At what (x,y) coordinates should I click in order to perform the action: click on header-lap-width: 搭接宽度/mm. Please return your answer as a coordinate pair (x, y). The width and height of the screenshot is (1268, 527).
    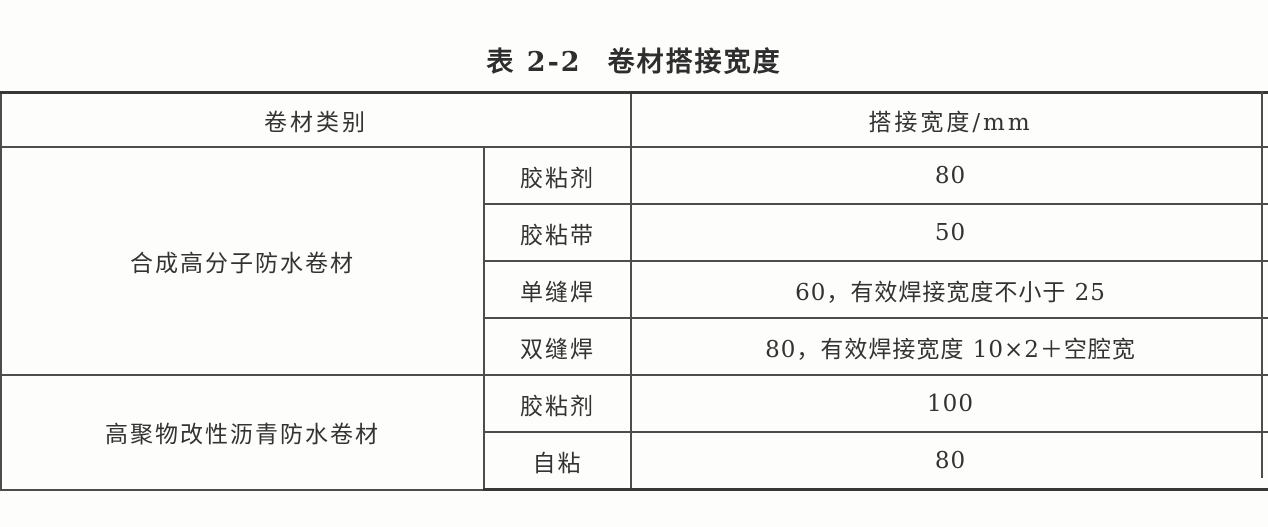
    Looking at the image, I should click on (949, 119).